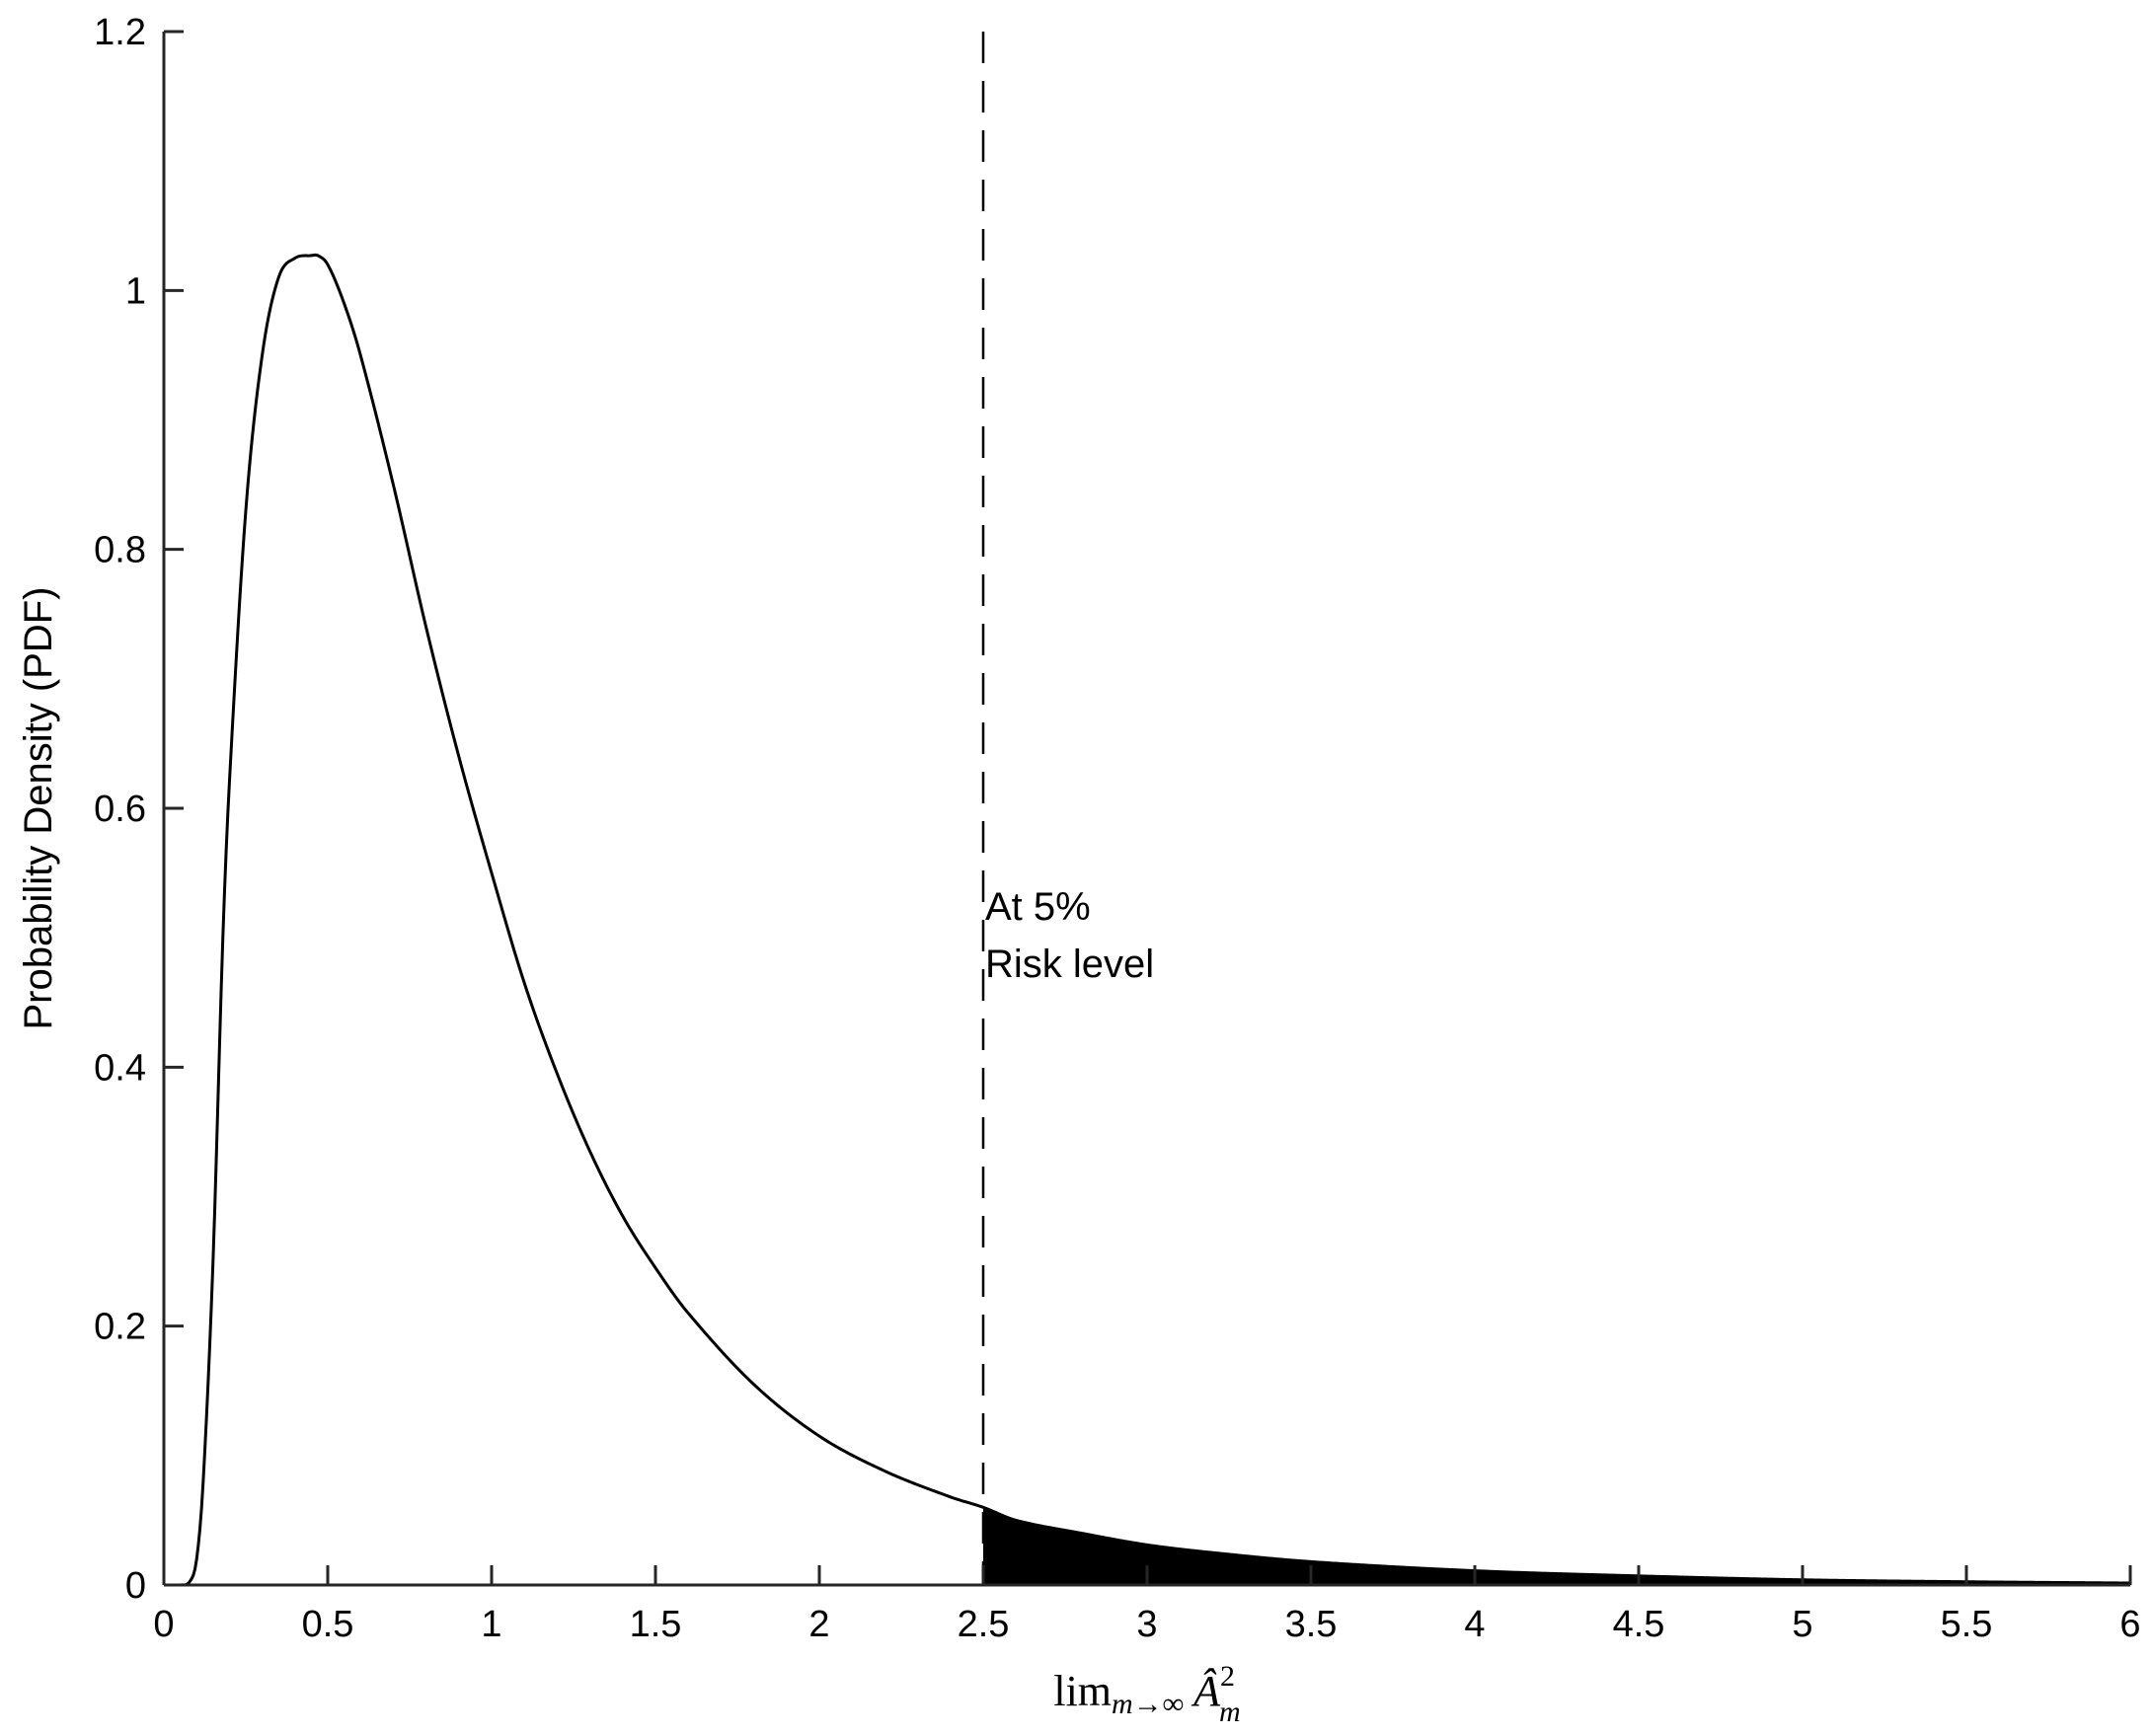 This screenshot has width=2151, height=1736. What do you see at coordinates (819, 1625) in the screenshot?
I see `x-tick-label: 2` at bounding box center [819, 1625].